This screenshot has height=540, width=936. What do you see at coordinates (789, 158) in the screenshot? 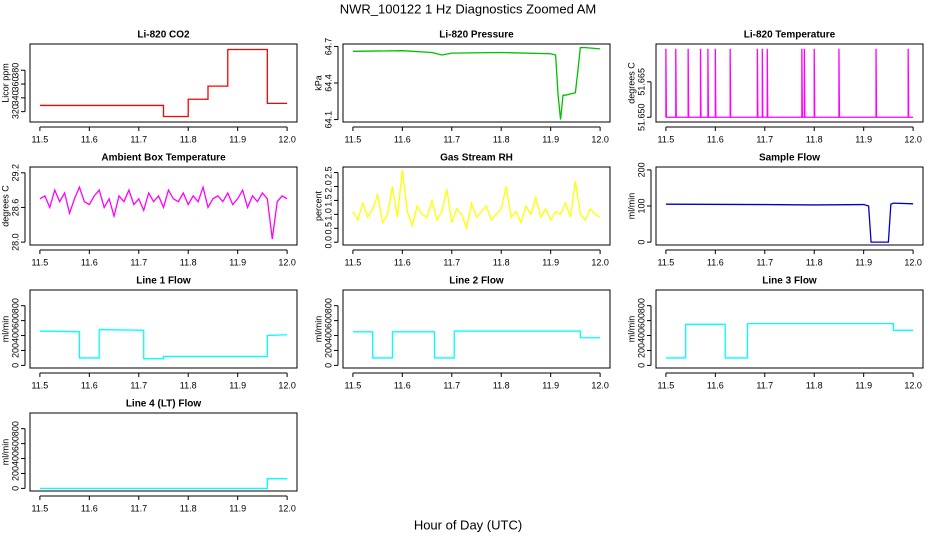
I see `panel-title: Sample Flow` at bounding box center [789, 158].